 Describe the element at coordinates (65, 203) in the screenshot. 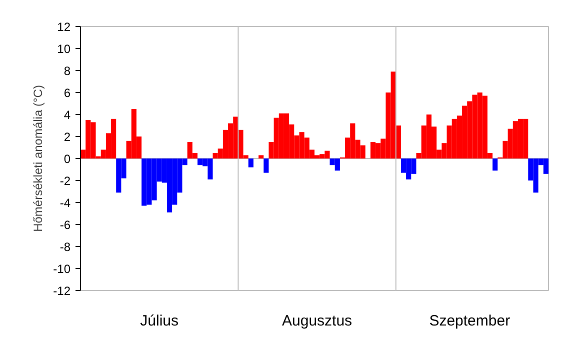

I see `y-tick-label: -4` at that location.